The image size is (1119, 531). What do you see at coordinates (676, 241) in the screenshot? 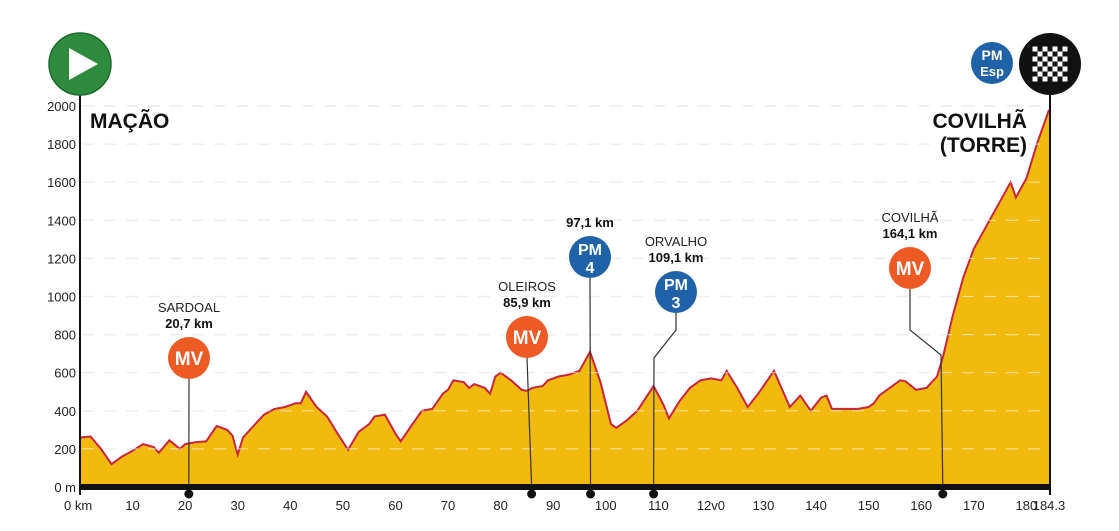
I see `place-label: ORVALHO` at bounding box center [676, 241].